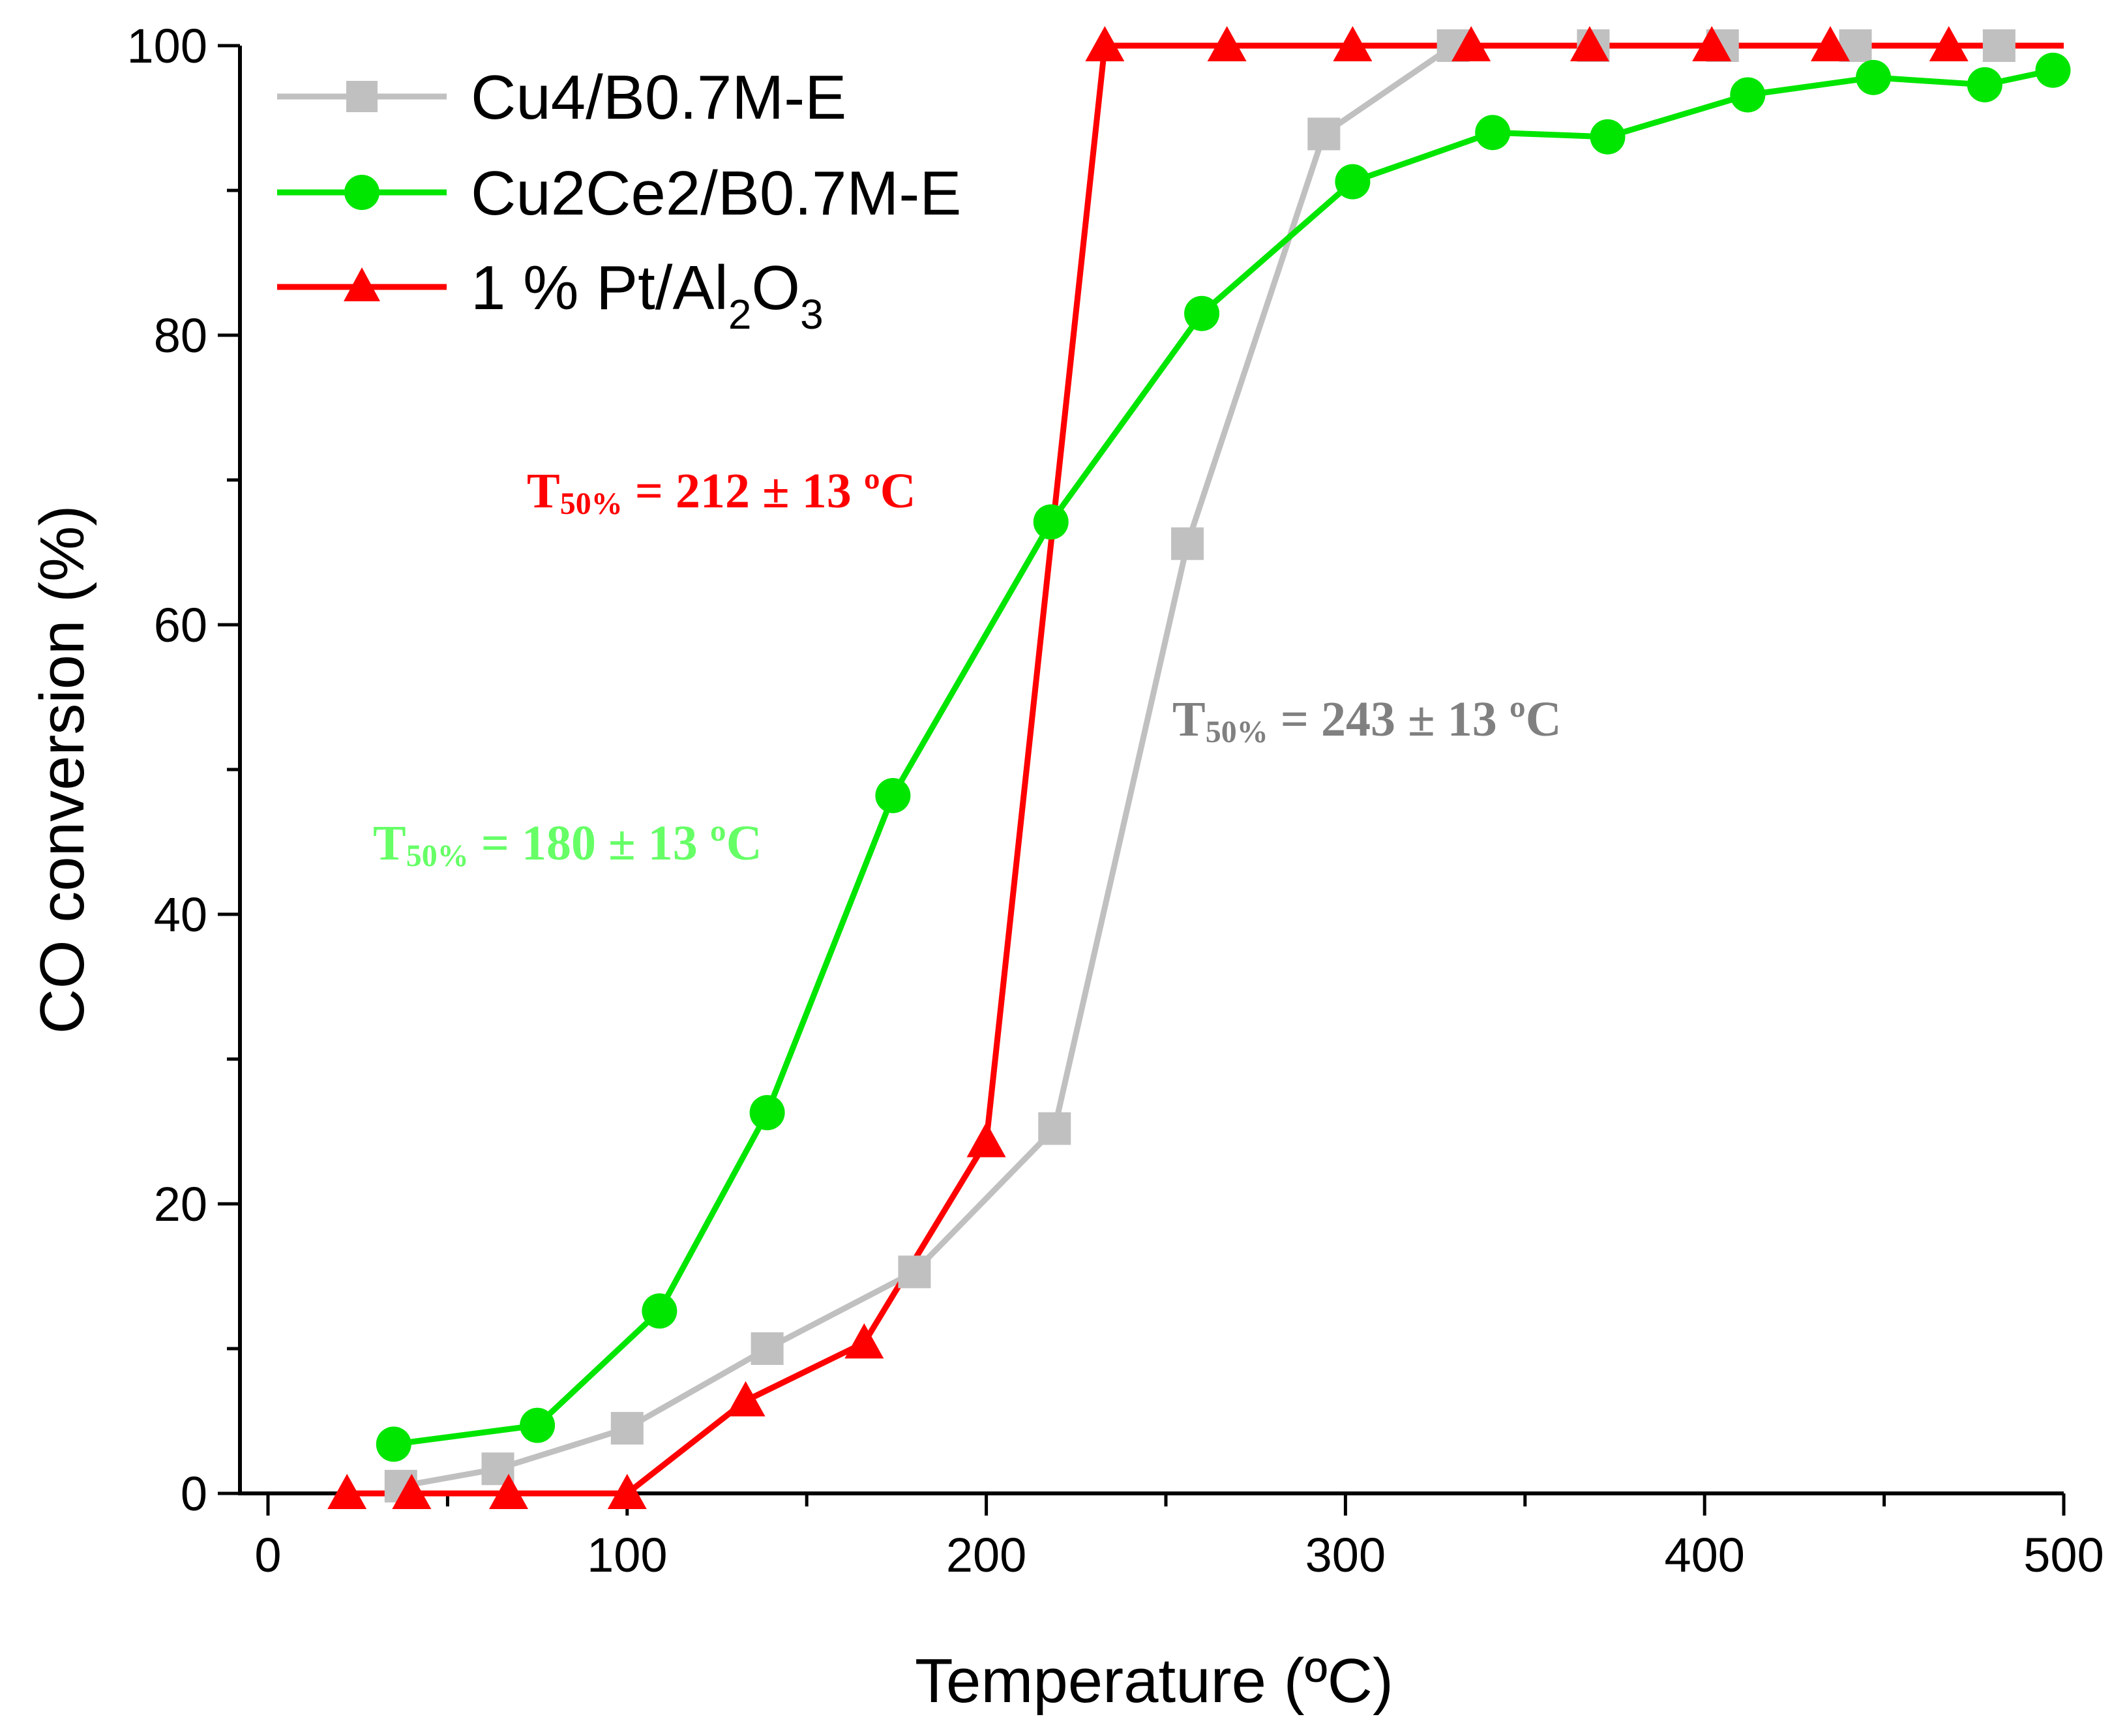 This screenshot has height=1736, width=2127. Describe the element at coordinates (567, 844) in the screenshot. I see `annotation-cu2ce2-t50: T50% = 180 ± 13 ºC` at that location.